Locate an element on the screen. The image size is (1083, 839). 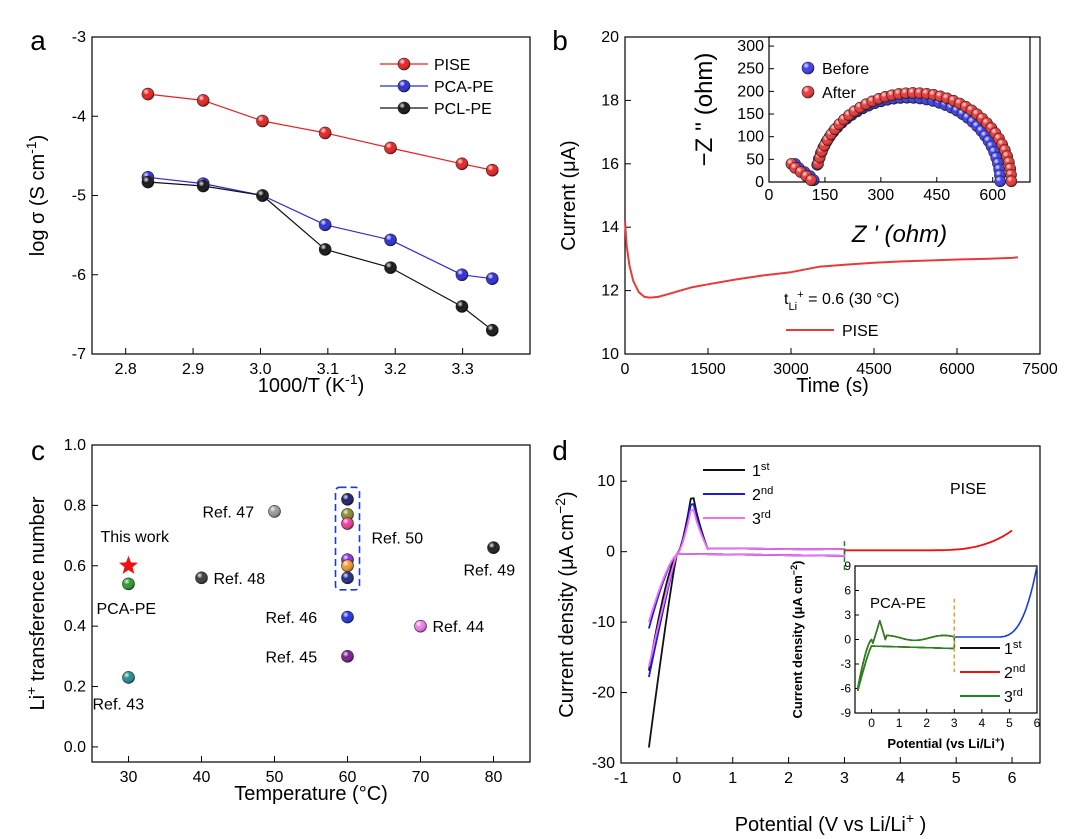
panel-c-ylabel-part: + is located at coordinates (31, 691).